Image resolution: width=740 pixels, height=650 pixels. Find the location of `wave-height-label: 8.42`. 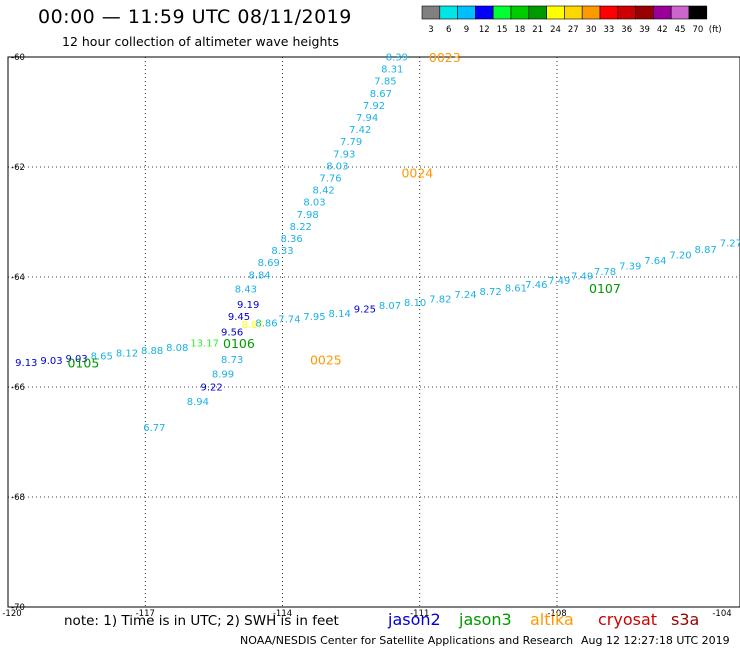

wave-height-label: 8.42 is located at coordinates (324, 191).